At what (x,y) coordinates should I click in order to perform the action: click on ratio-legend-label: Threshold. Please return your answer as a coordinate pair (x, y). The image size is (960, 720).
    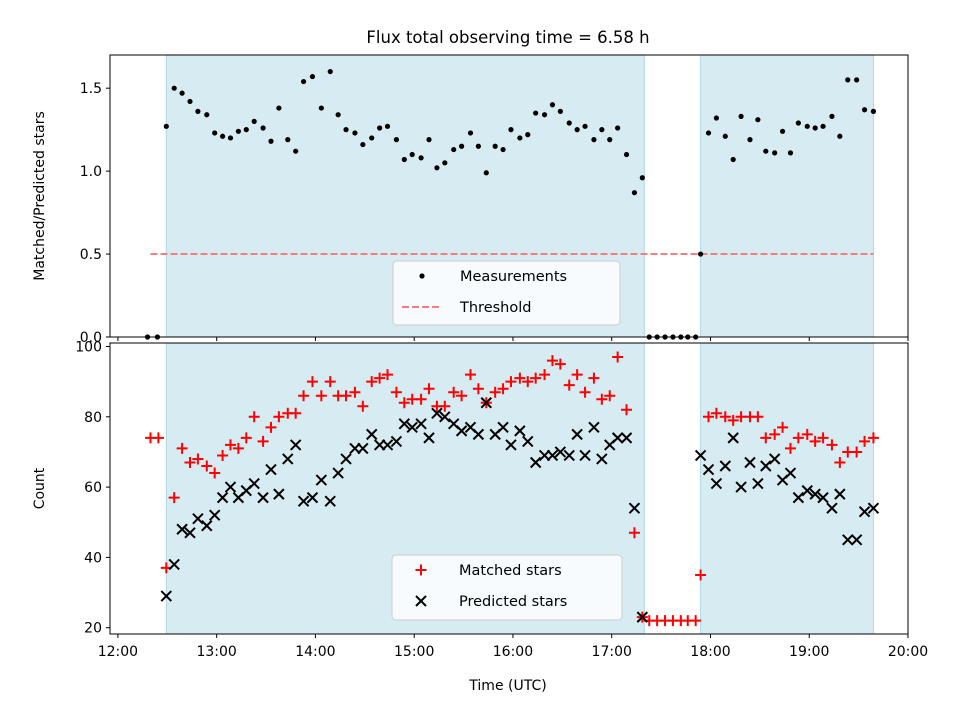
    Looking at the image, I should click on (495, 308).